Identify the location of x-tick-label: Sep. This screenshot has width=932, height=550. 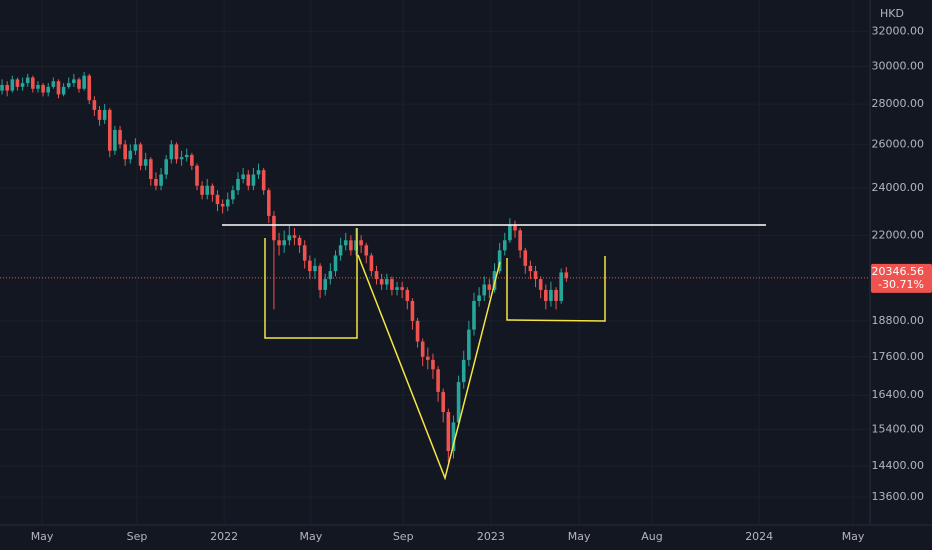
(137, 536).